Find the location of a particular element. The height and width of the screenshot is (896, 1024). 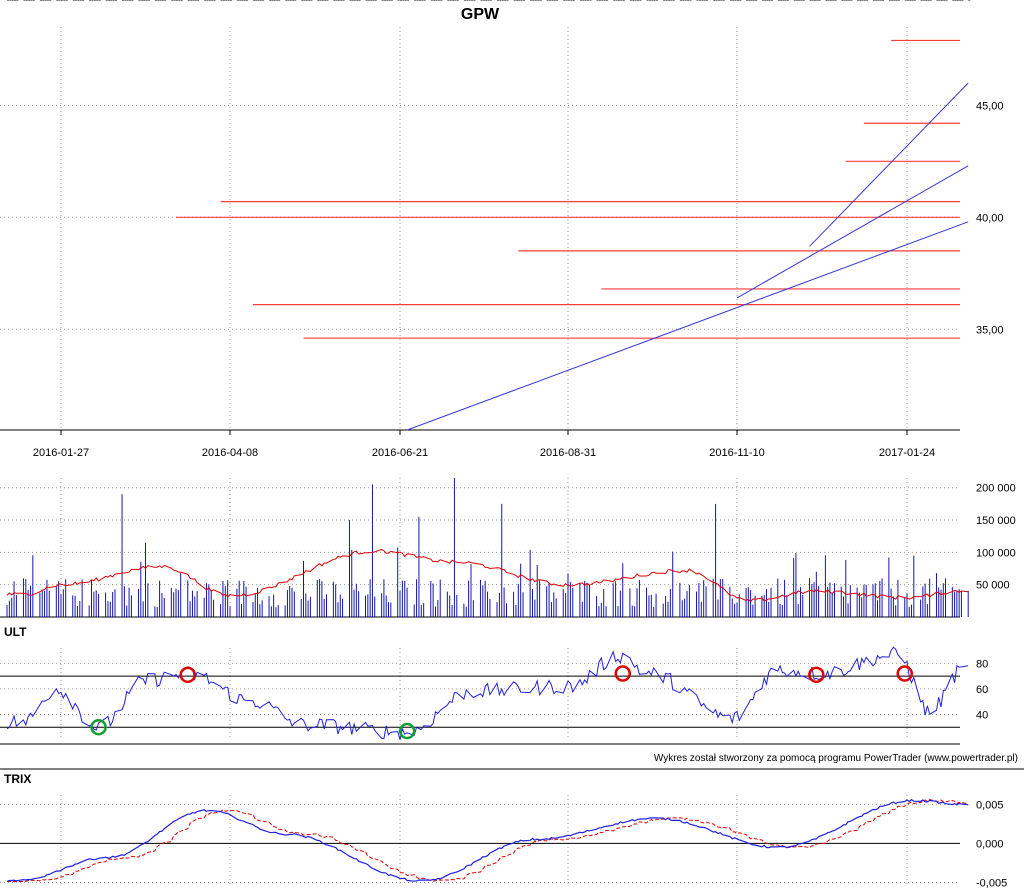

price-x-tick-label: 2016-06-21 is located at coordinates (400, 453).